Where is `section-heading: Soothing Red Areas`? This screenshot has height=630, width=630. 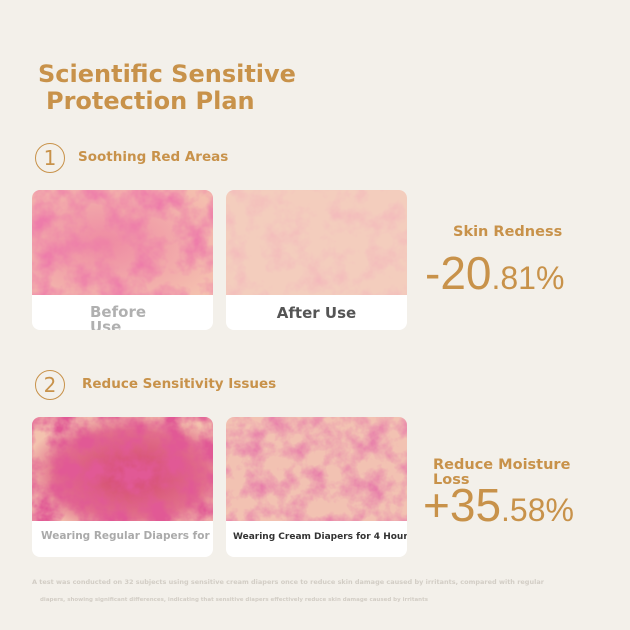 section-heading: Soothing Red Areas is located at coordinates (153, 157).